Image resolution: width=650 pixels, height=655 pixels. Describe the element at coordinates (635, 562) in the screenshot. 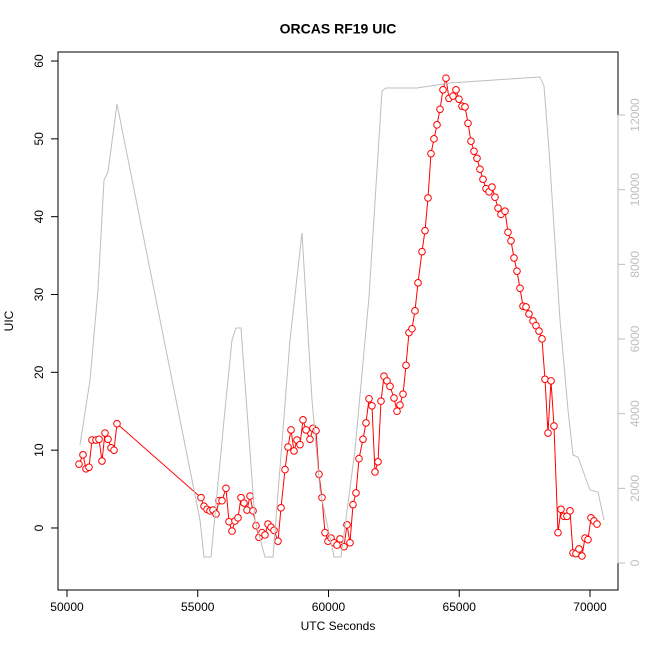

I see `y2-tick-label: 0` at that location.